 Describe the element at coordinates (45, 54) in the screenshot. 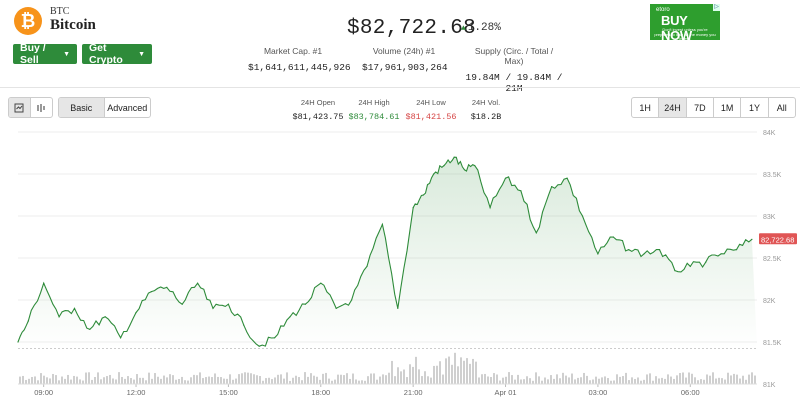

I see `buy-sell-button: Buy / Sell ▼` at that location.